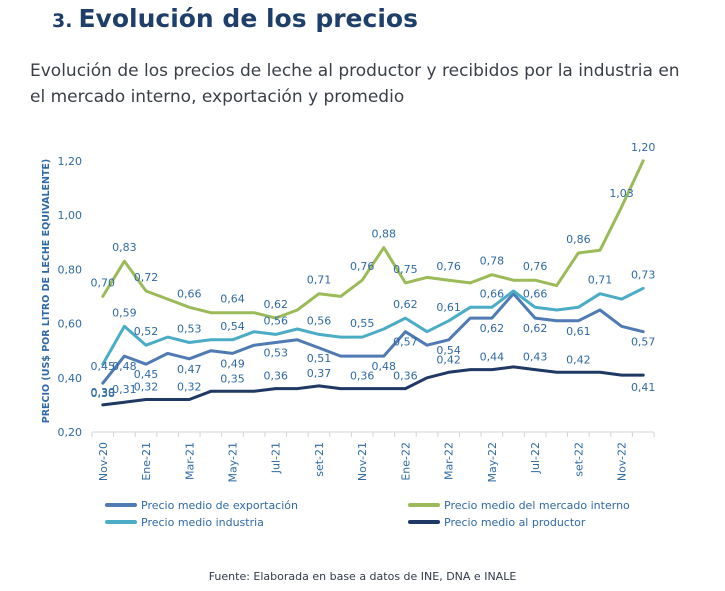  What do you see at coordinates (537, 505) in the screenshot?
I see `legend-label: Precio medio del mercado interno` at bounding box center [537, 505].